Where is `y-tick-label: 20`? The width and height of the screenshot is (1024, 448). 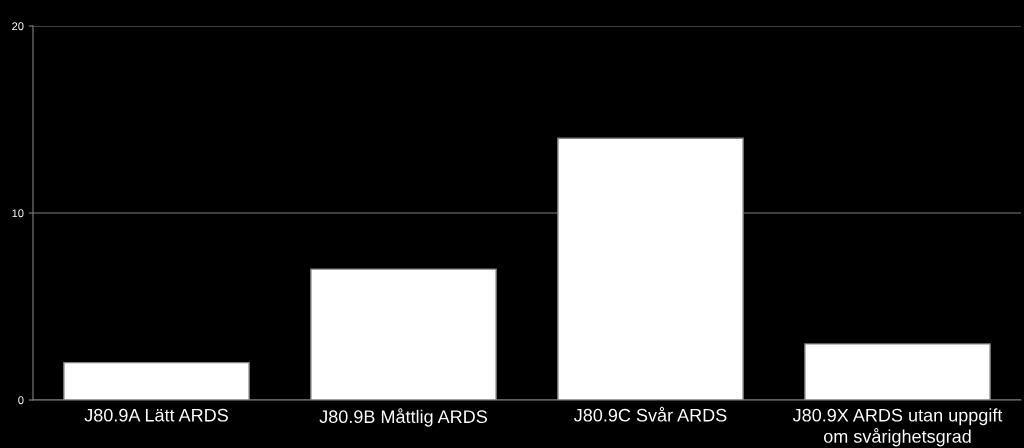 y-tick-label: 20 is located at coordinates (18, 26).